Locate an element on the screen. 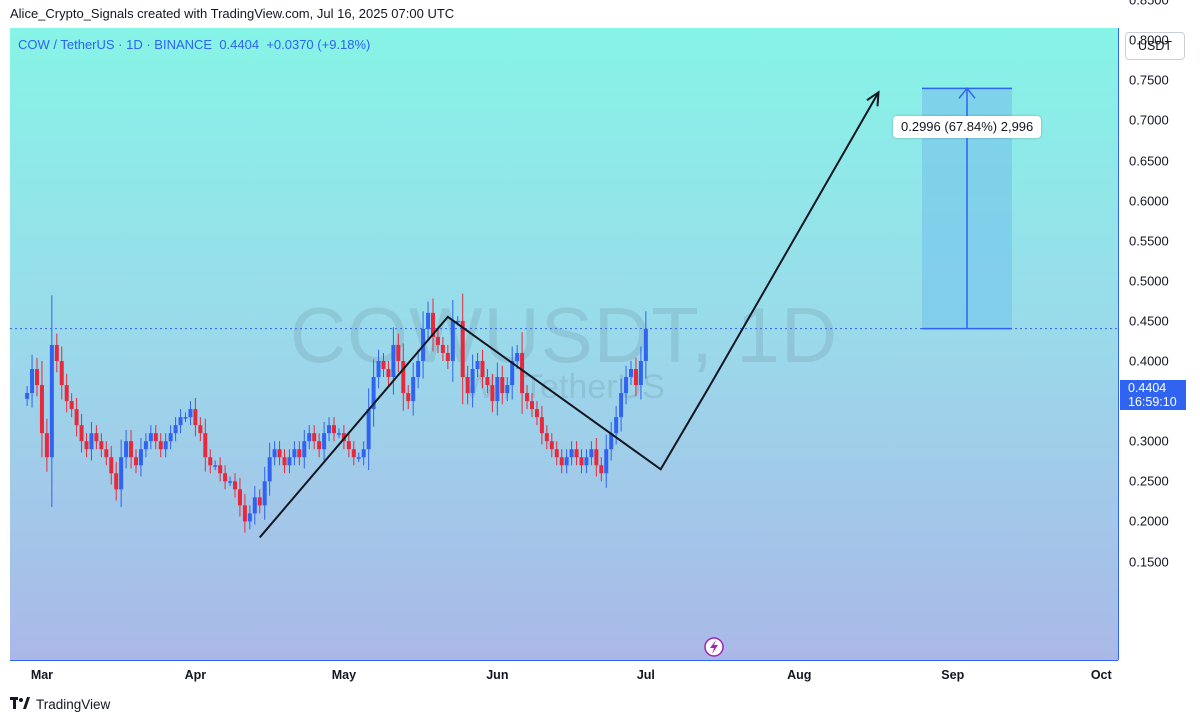 The image size is (1200, 722). tradingview-logo-icon is located at coordinates (20, 704).